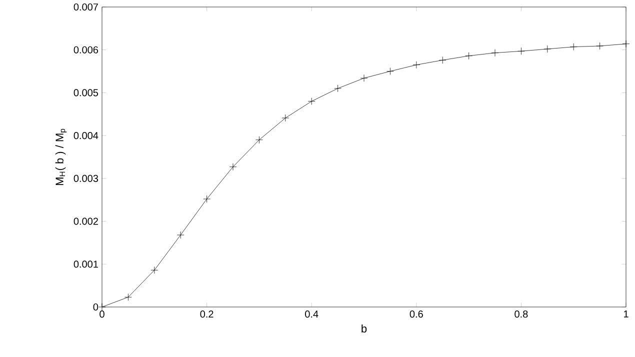  Describe the element at coordinates (311, 314) in the screenshot. I see `x-tick-label: 0.4` at that location.